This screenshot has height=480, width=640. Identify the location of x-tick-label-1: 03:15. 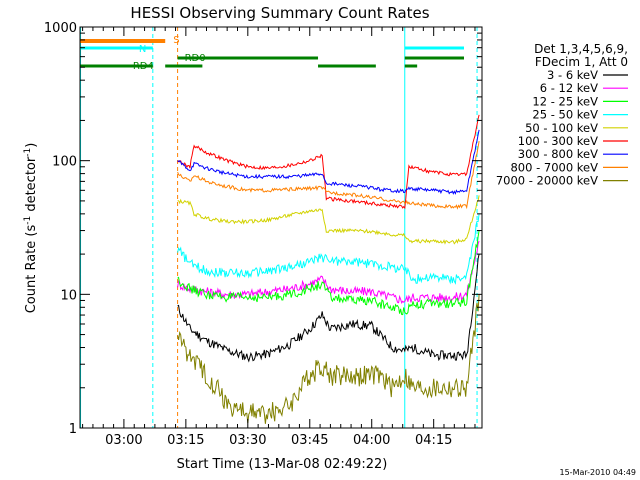
(185, 440).